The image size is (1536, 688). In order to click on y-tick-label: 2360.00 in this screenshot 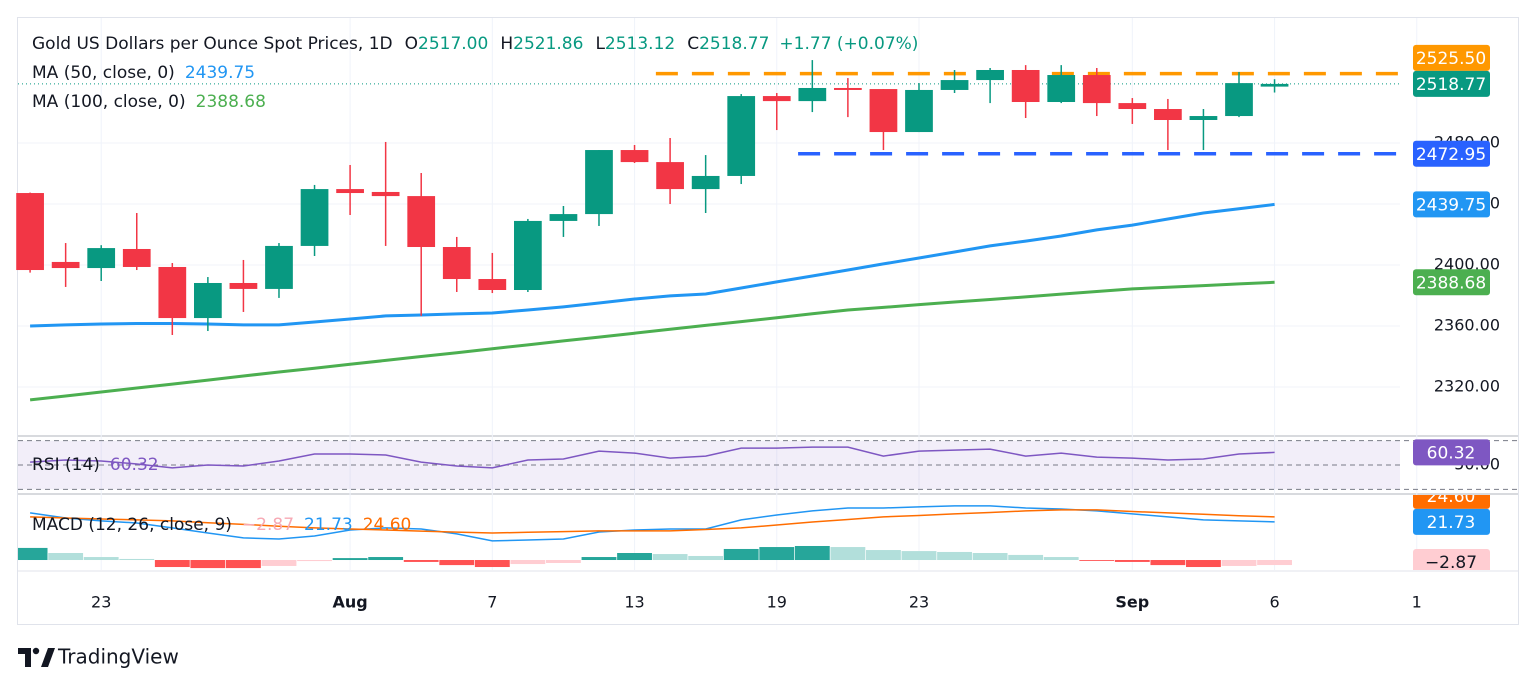, I will do `click(1467, 324)`.